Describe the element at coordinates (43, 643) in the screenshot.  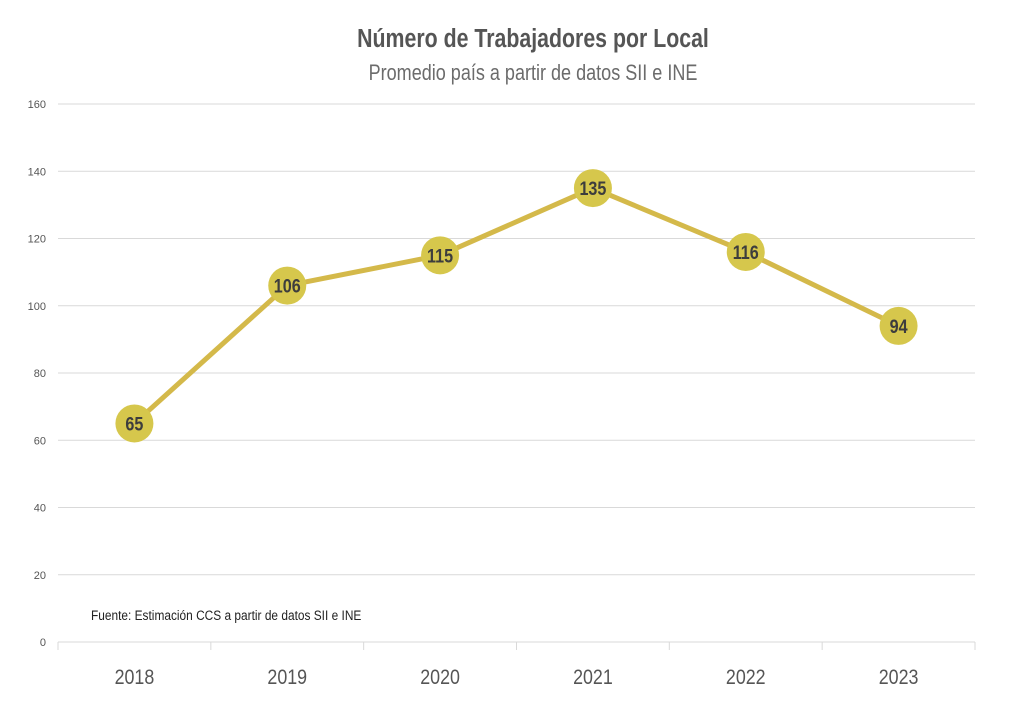
I see `y-tick-label: 0` at that location.